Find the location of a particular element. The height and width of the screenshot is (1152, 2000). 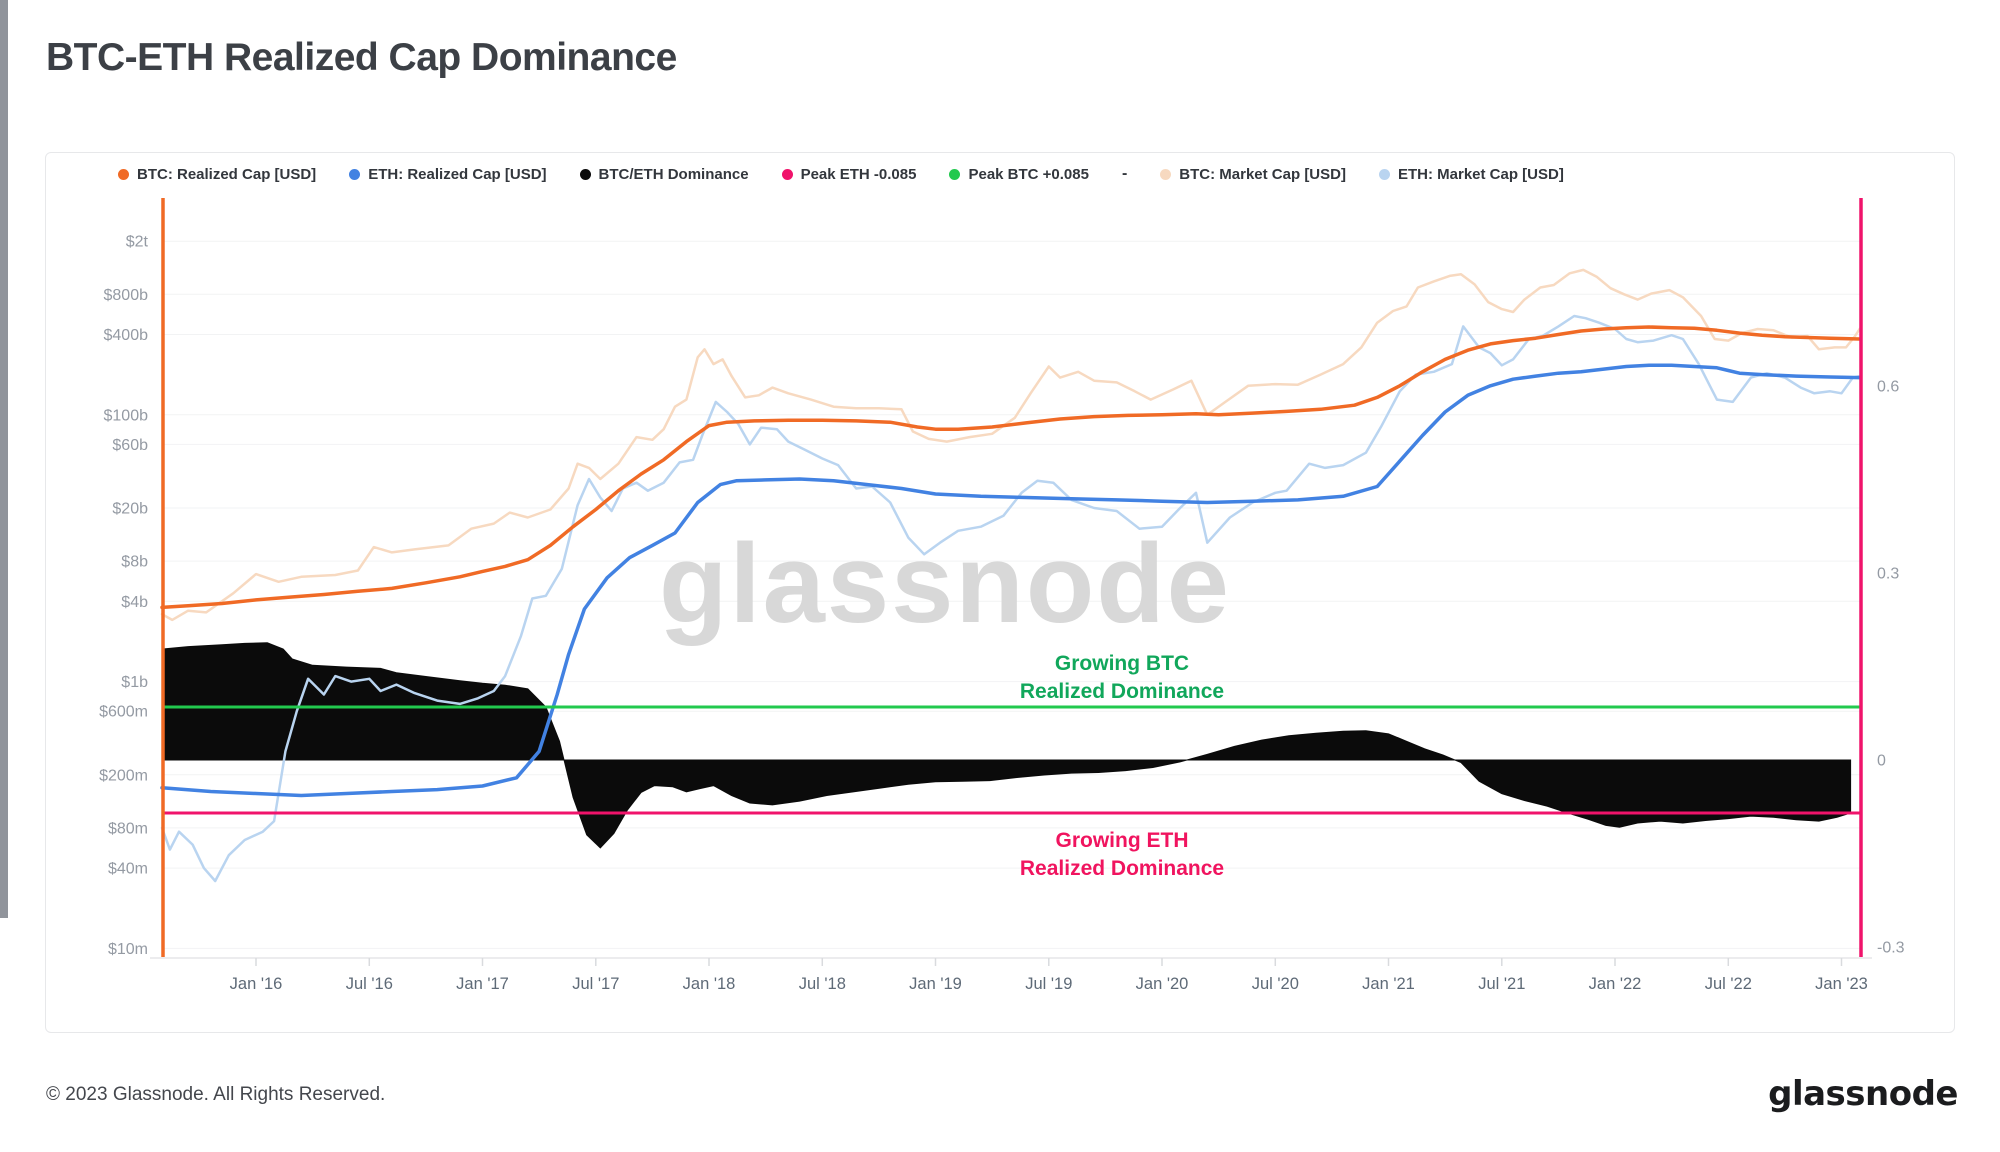

legend-item-btc-eth-dominance: BTC/ETH Dominance is located at coordinates (664, 174).